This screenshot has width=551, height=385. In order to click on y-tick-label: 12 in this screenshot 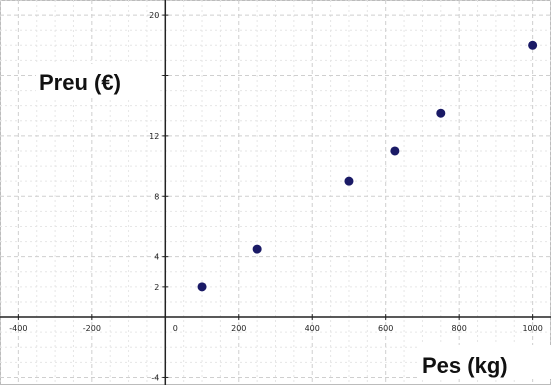, I will do `click(154, 136)`.